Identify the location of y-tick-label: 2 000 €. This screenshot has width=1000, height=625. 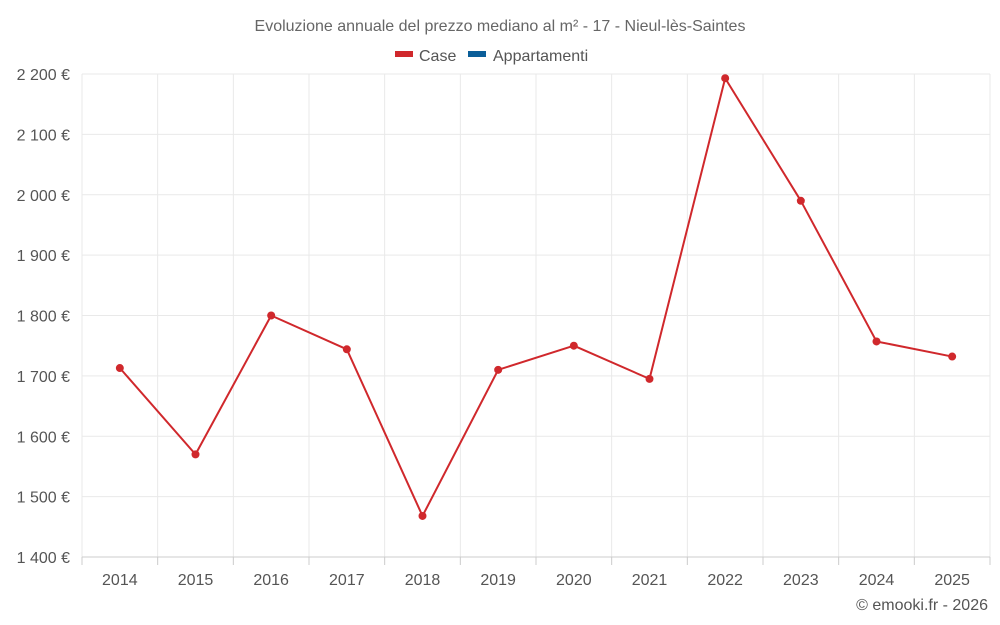
(43, 196).